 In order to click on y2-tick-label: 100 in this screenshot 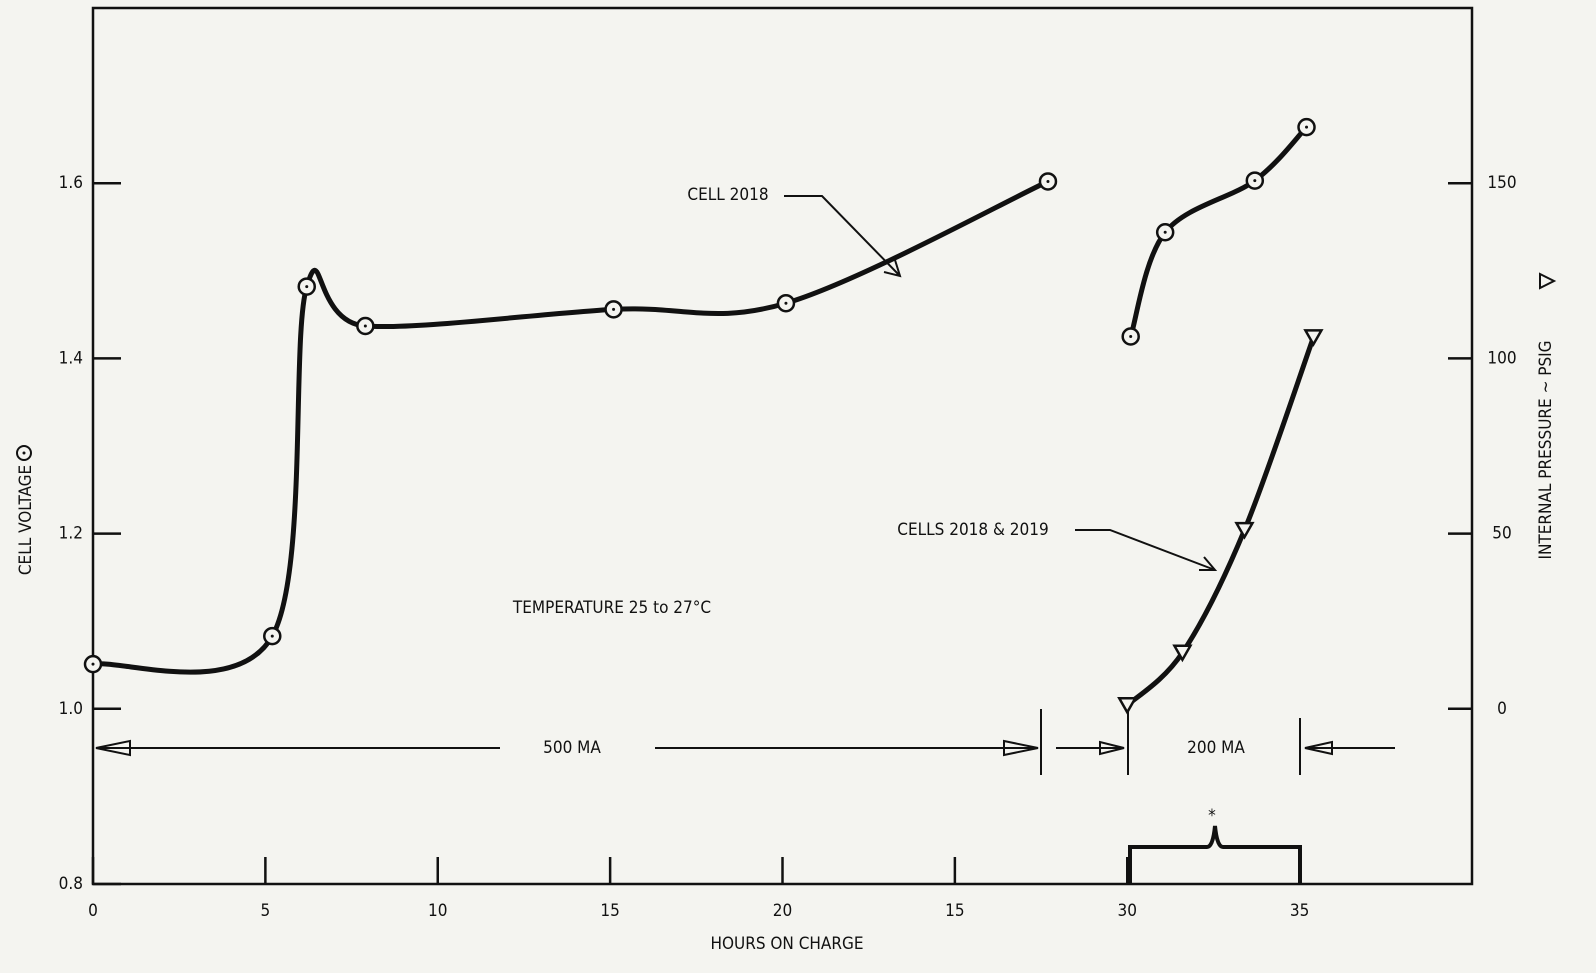, I will do `click(1501, 358)`.